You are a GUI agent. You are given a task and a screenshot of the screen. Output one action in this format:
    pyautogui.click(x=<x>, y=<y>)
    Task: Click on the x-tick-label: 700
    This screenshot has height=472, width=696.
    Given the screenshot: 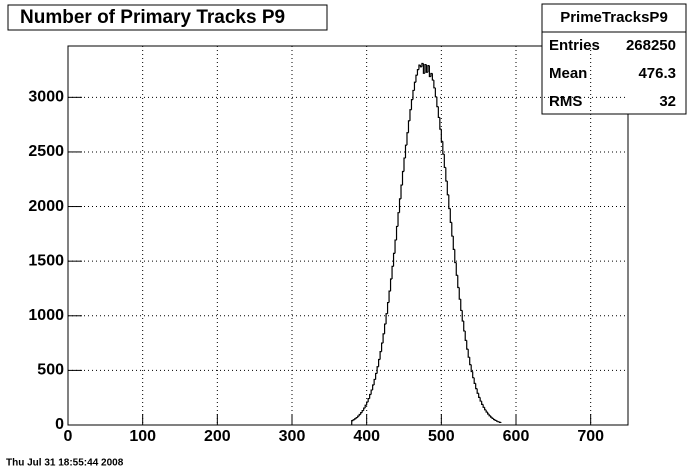 What is the action you would take?
    pyautogui.click(x=590, y=436)
    